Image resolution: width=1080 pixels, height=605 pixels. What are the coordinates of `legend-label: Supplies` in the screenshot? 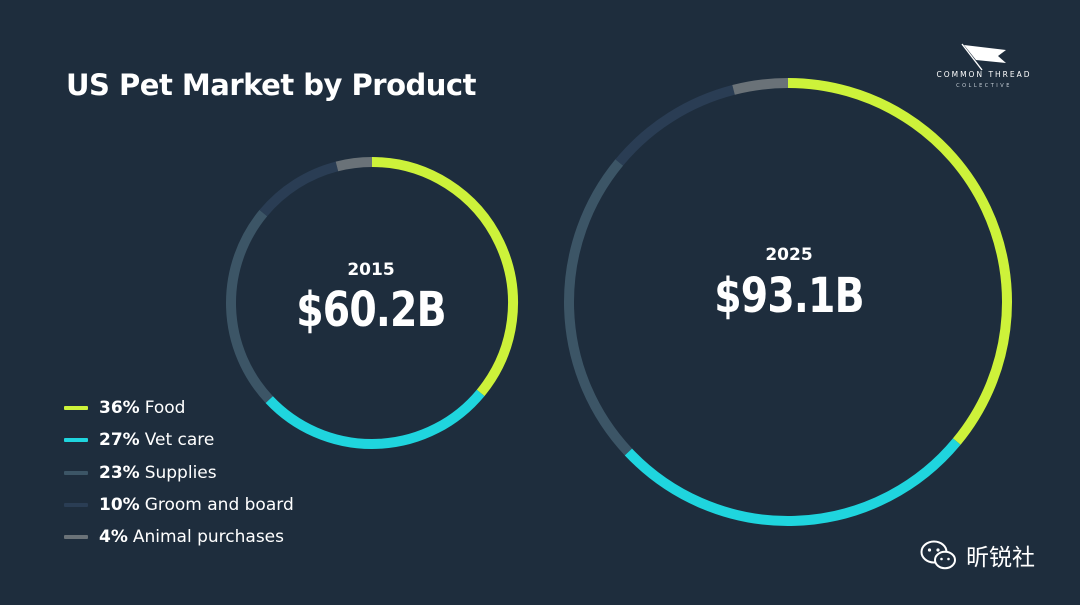 It's located at (180, 472).